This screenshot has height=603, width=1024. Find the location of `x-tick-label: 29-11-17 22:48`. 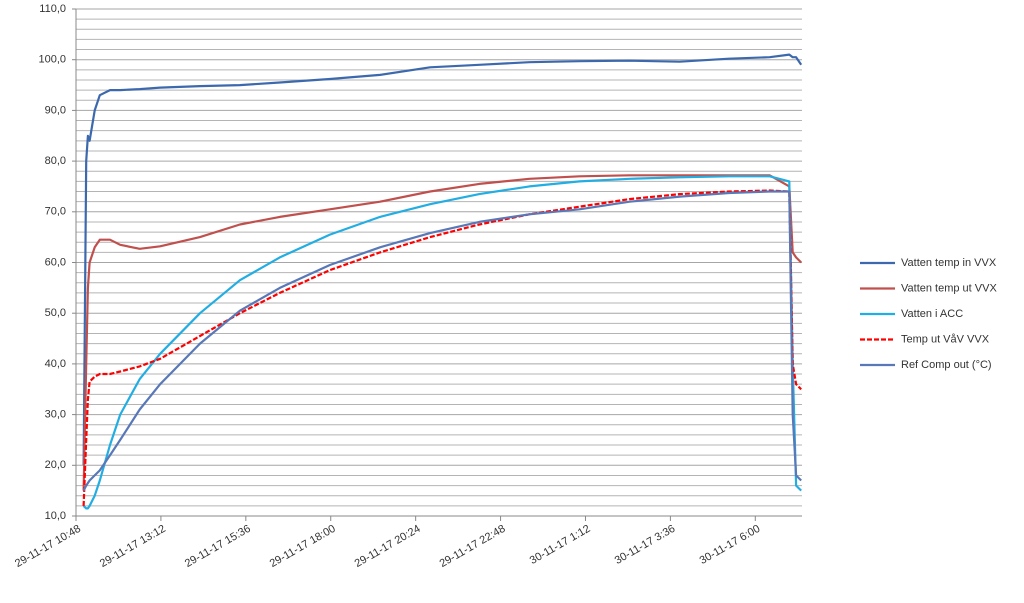

x-tick-label: 29-11-17 22:48 is located at coordinates (473, 546).